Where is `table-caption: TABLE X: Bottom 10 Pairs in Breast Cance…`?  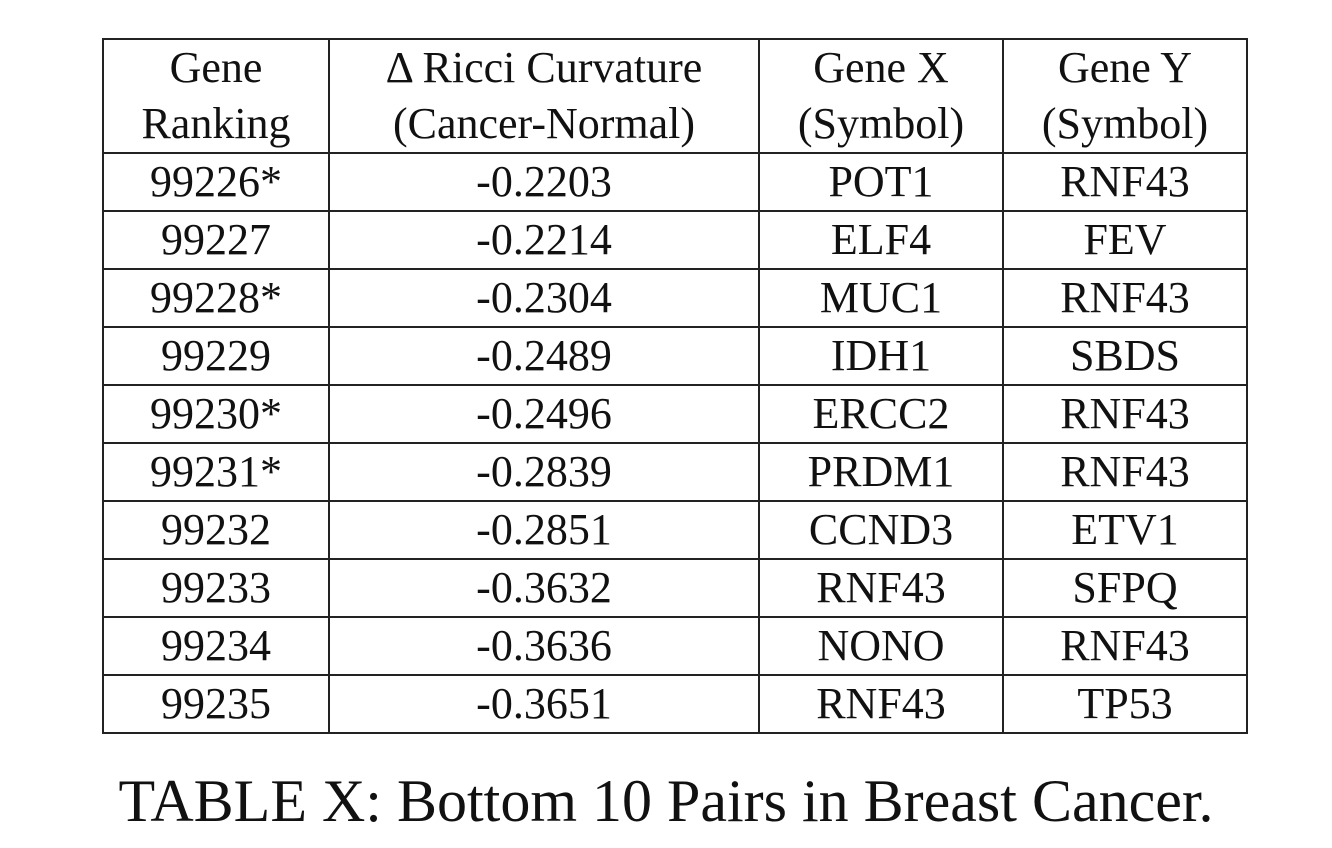
table-caption: TABLE X: Bottom 10 Pairs in Breast Cance… is located at coordinates (666, 801).